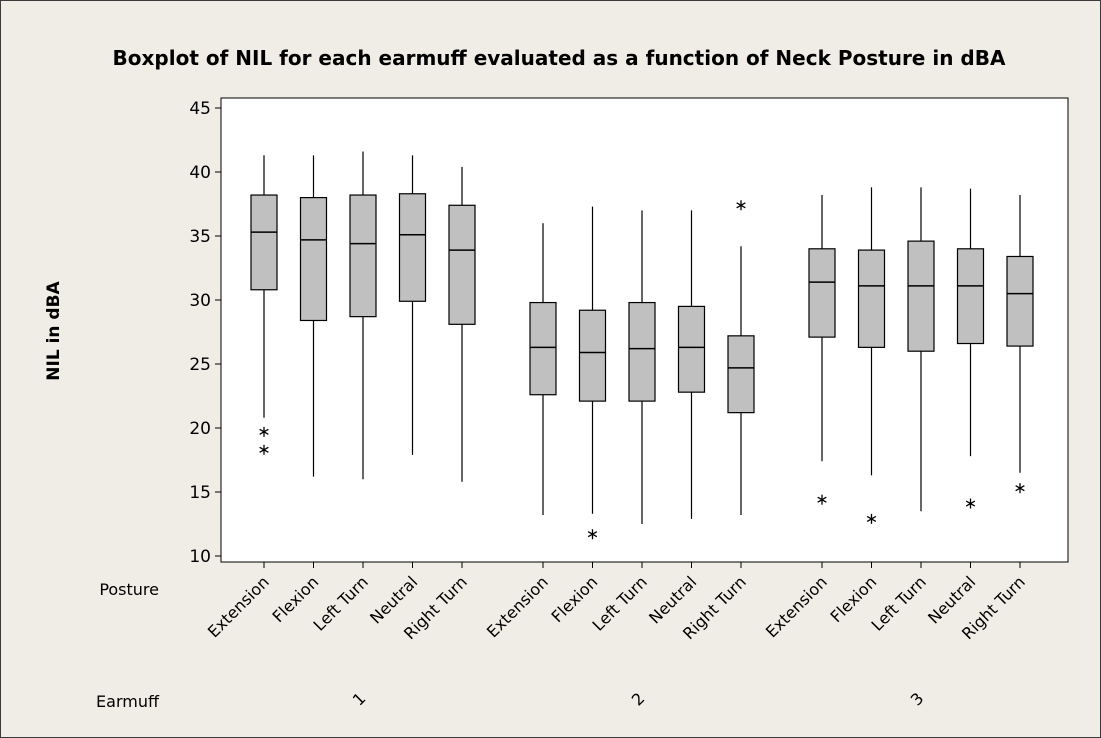 Image resolution: width=1101 pixels, height=738 pixels. What do you see at coordinates (264, 305) in the screenshot?
I see `box-1-extension` at bounding box center [264, 305].